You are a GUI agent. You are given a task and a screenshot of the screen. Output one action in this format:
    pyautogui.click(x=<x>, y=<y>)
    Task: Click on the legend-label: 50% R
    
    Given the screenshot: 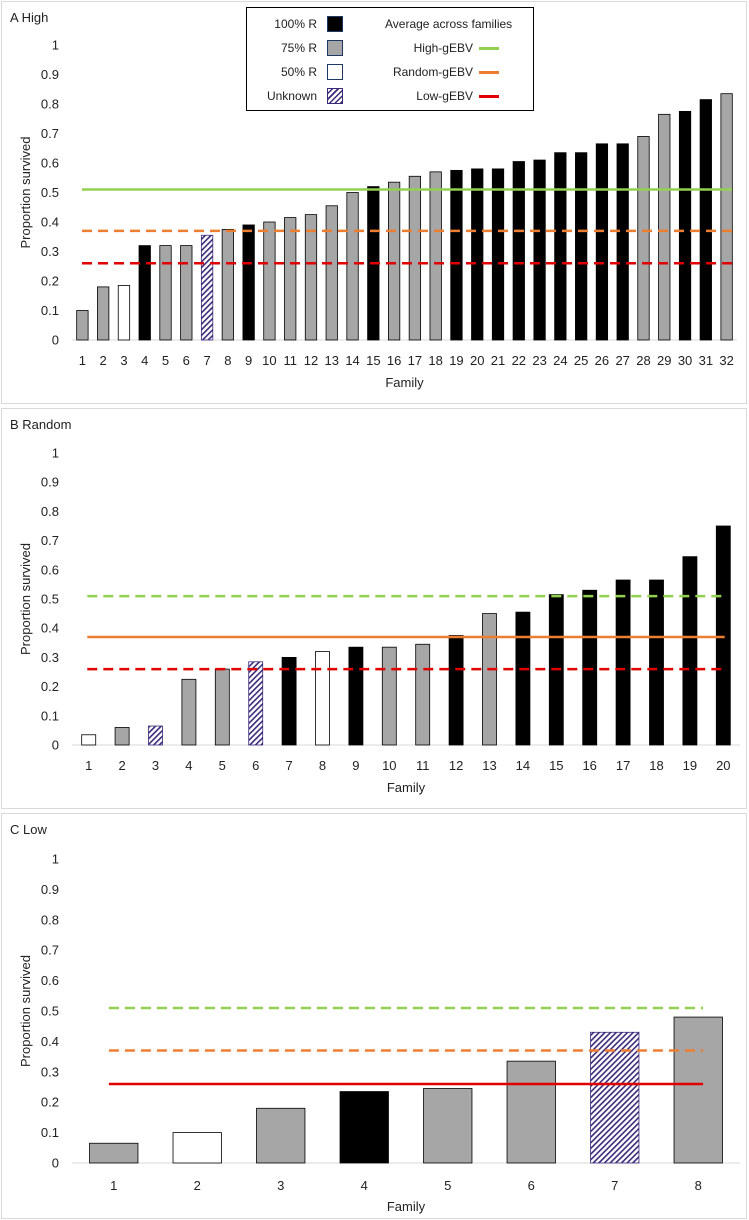 What is the action you would take?
    pyautogui.click(x=298, y=72)
    